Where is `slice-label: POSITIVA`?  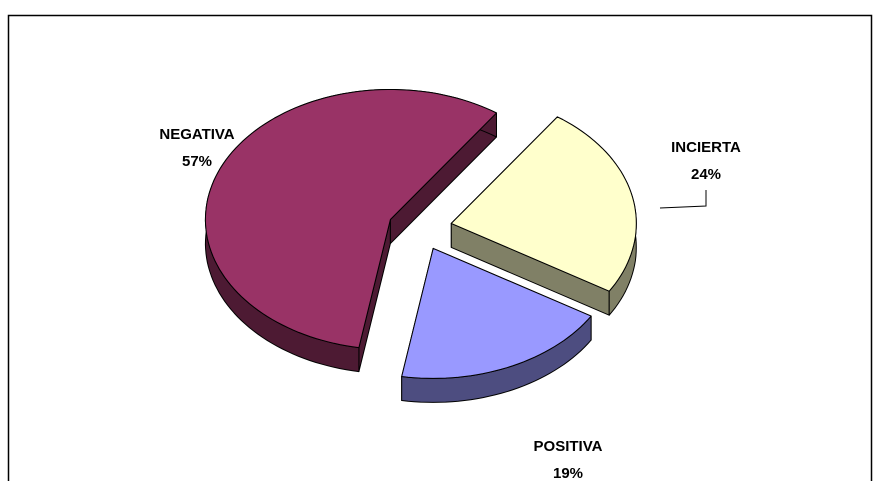
slice-label: POSITIVA is located at coordinates (568, 446).